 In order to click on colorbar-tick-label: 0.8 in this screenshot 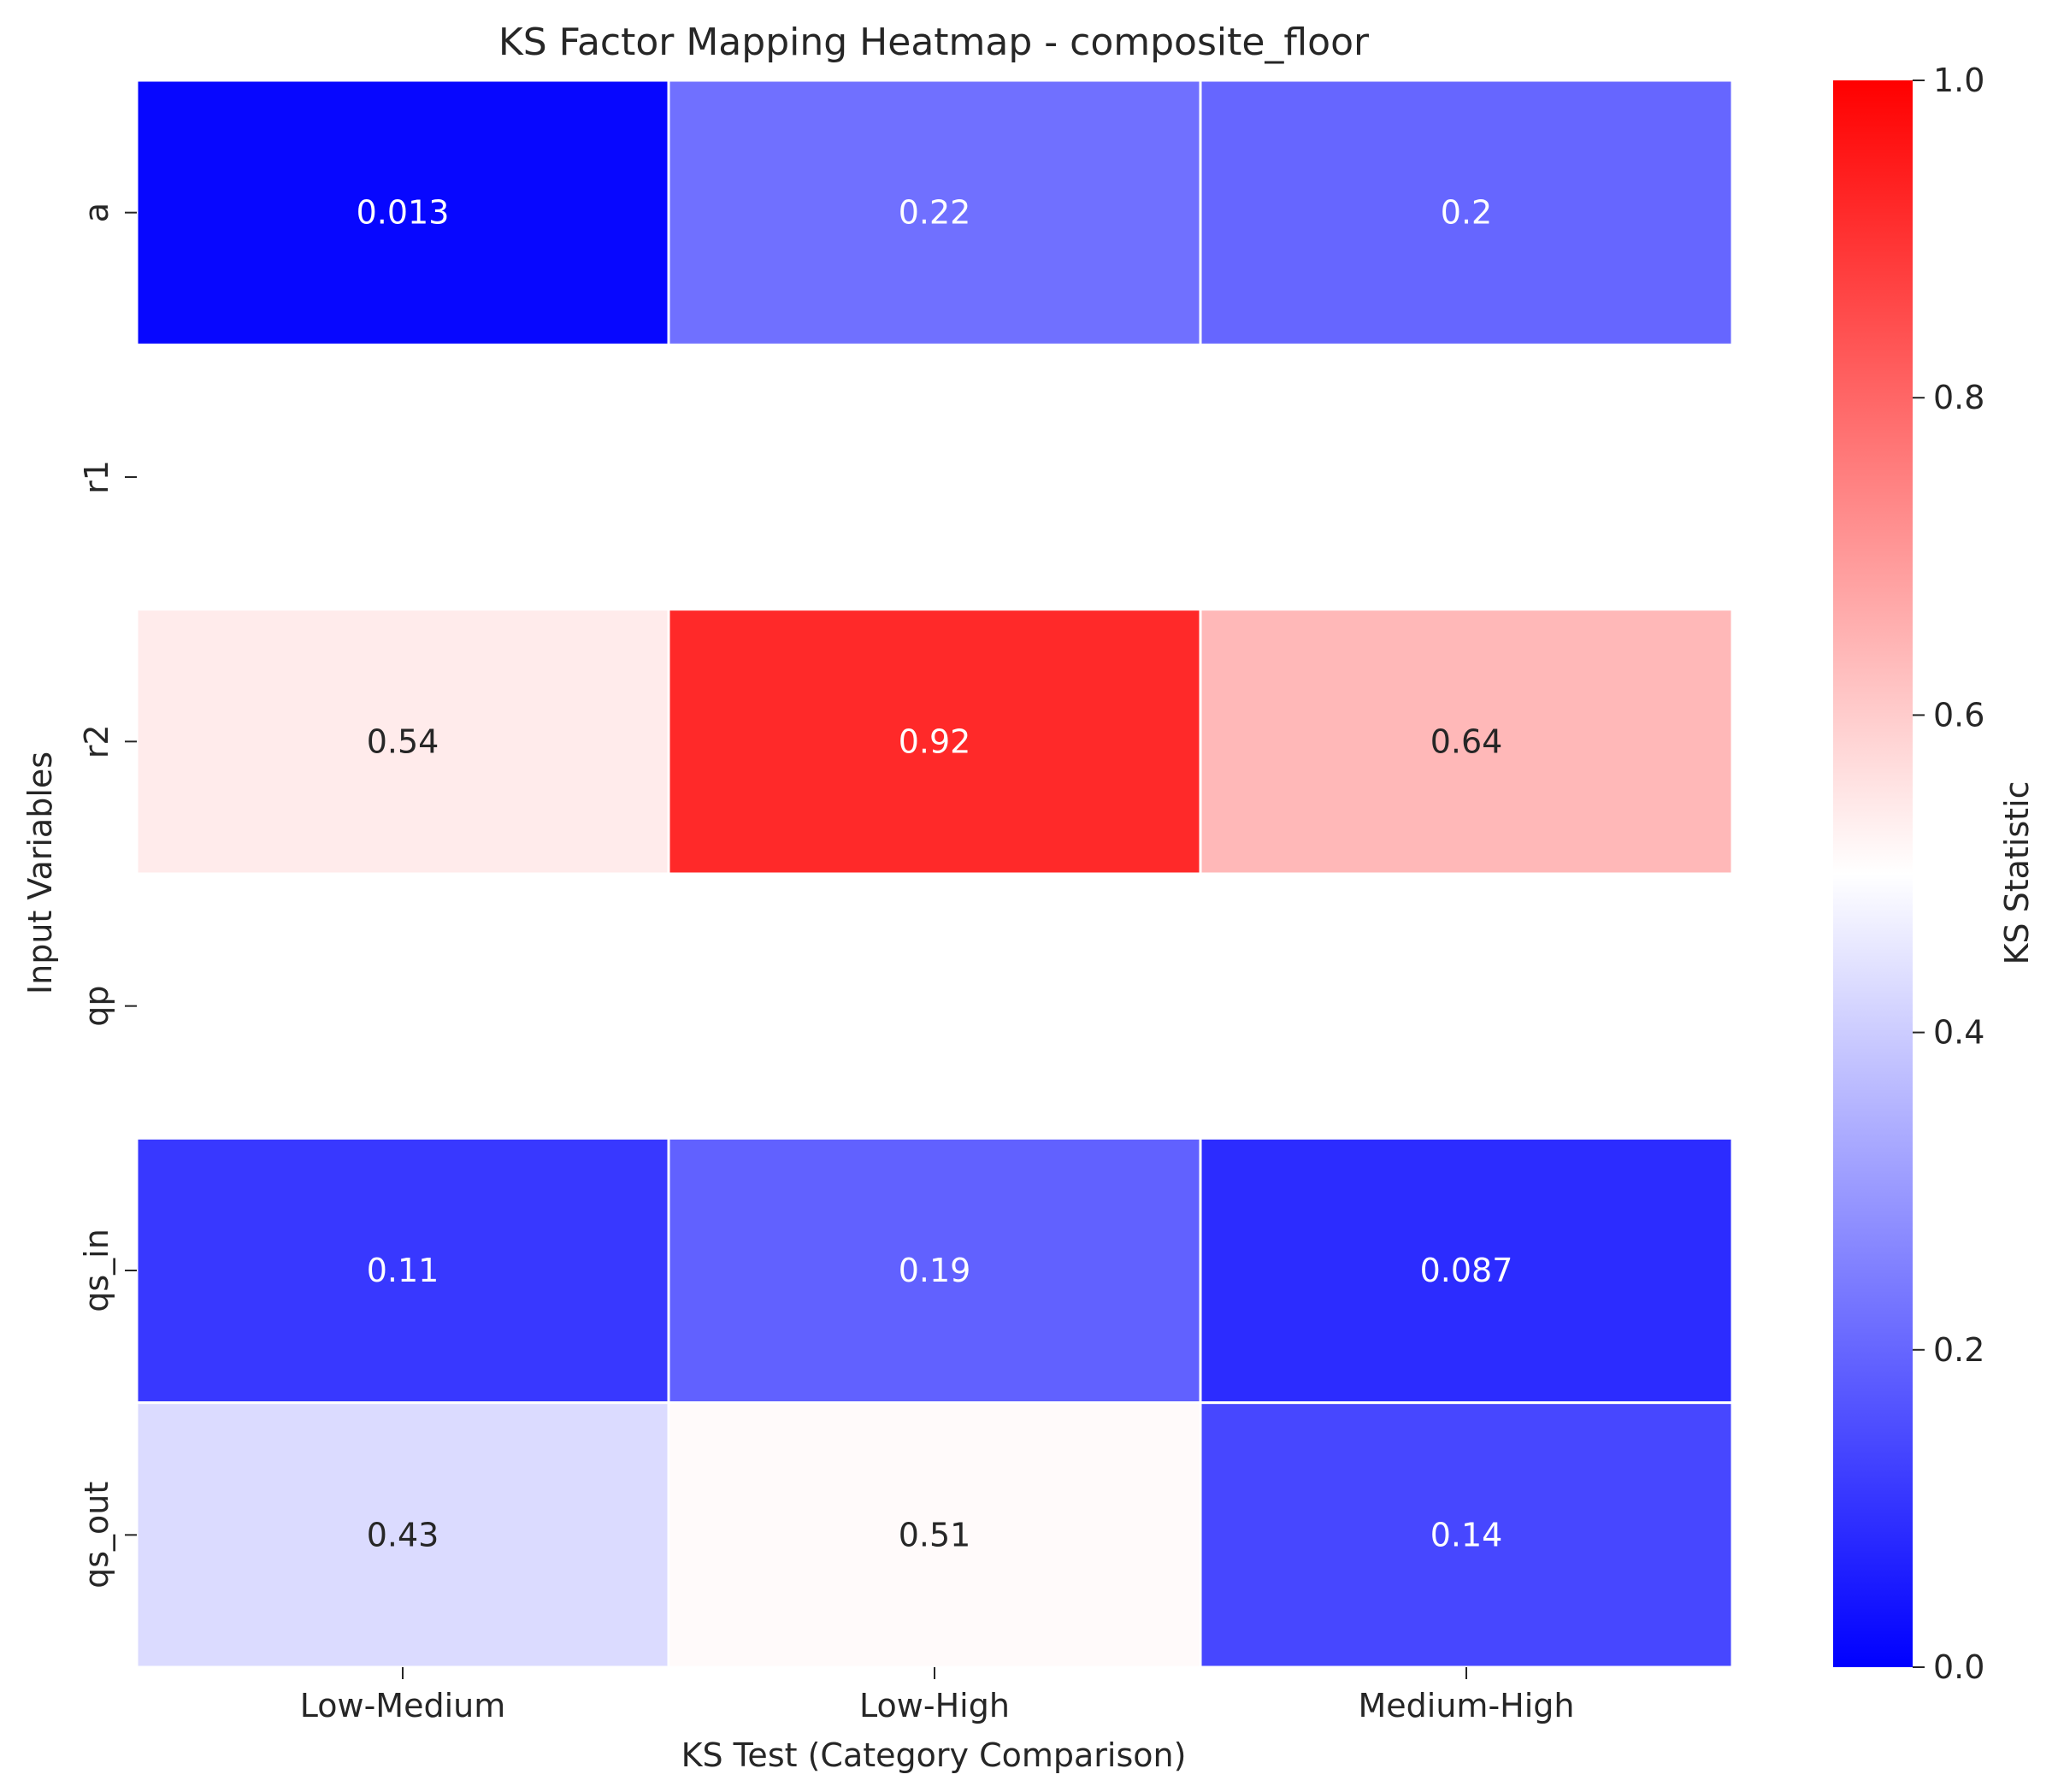, I will do `click(1959, 397)`.